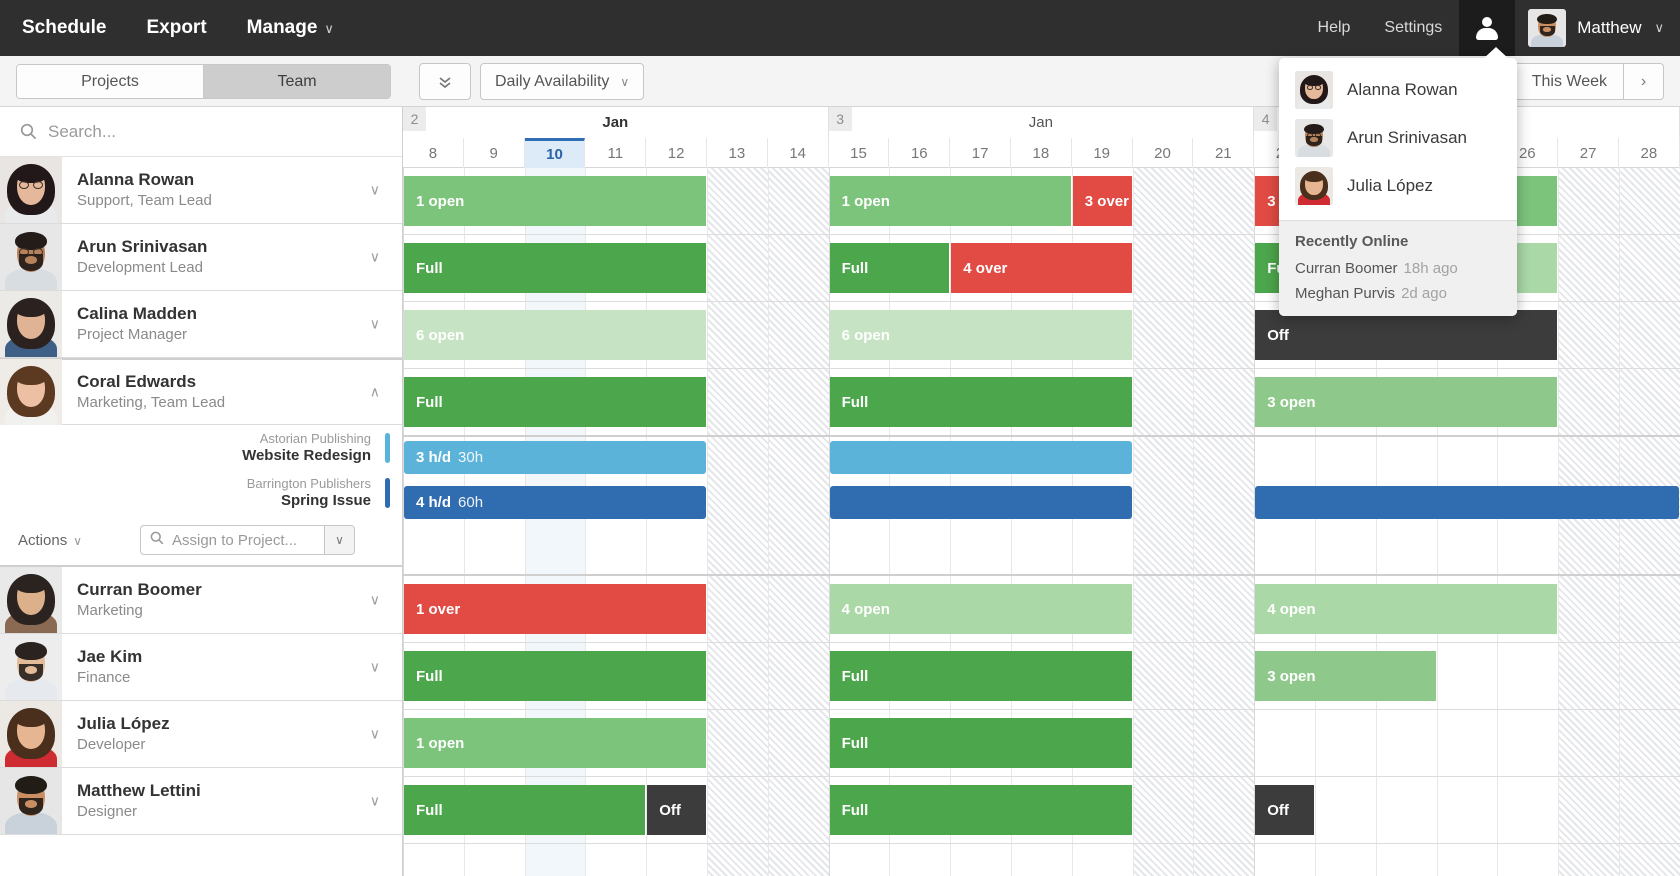 This screenshot has height=876, width=1680. Describe the element at coordinates (737, 153) in the screenshot. I see `day-header-13: 13` at that location.